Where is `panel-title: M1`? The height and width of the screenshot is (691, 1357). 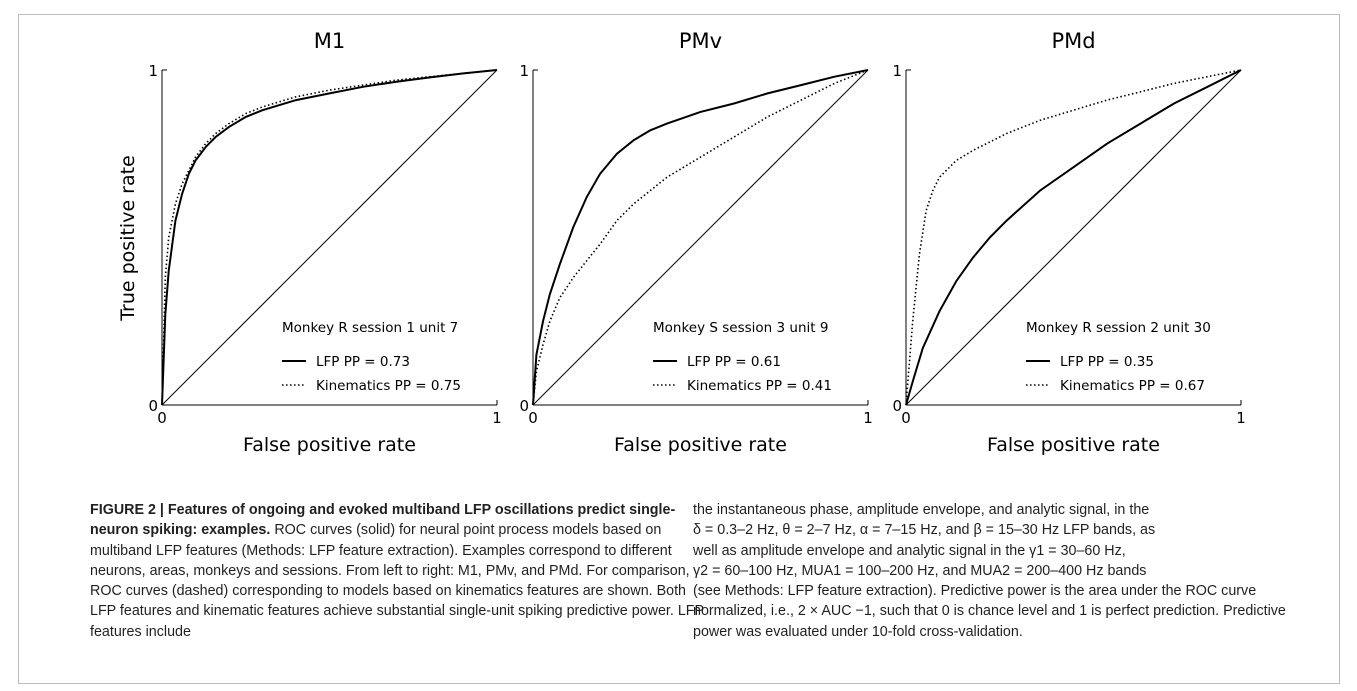
panel-title: M1 is located at coordinates (329, 41).